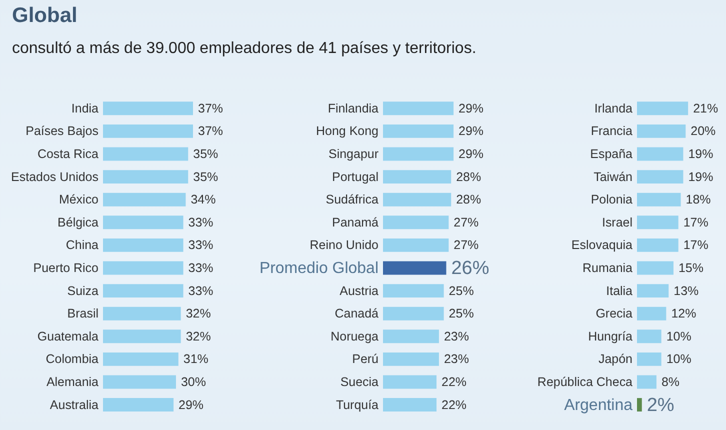 The image size is (726, 430). Describe the element at coordinates (679, 336) in the screenshot. I see `data-label: 10%` at that location.